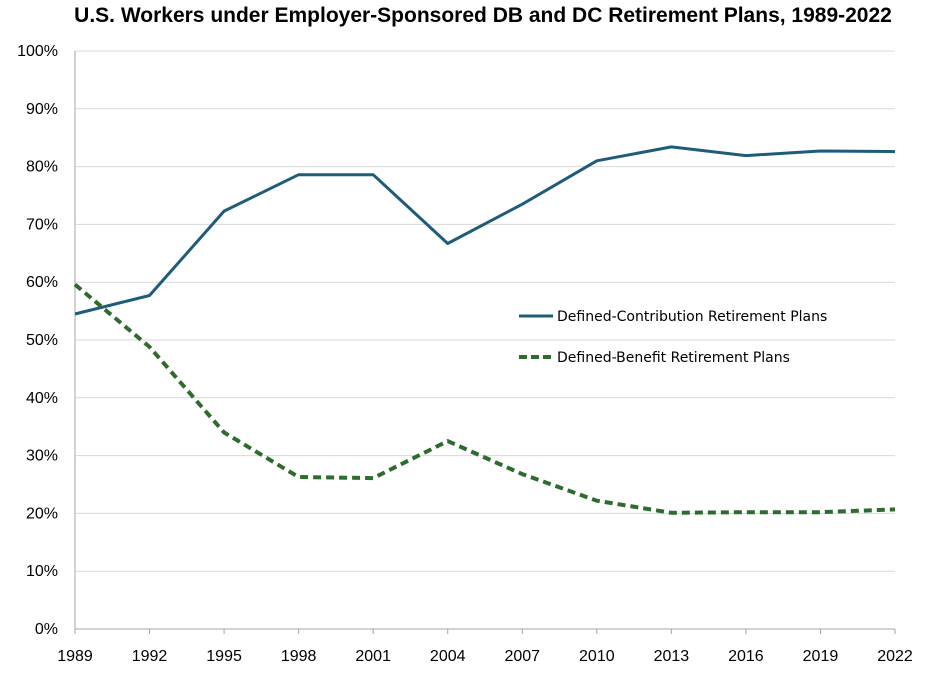  I want to click on x-tick-label: 2001, so click(373, 656).